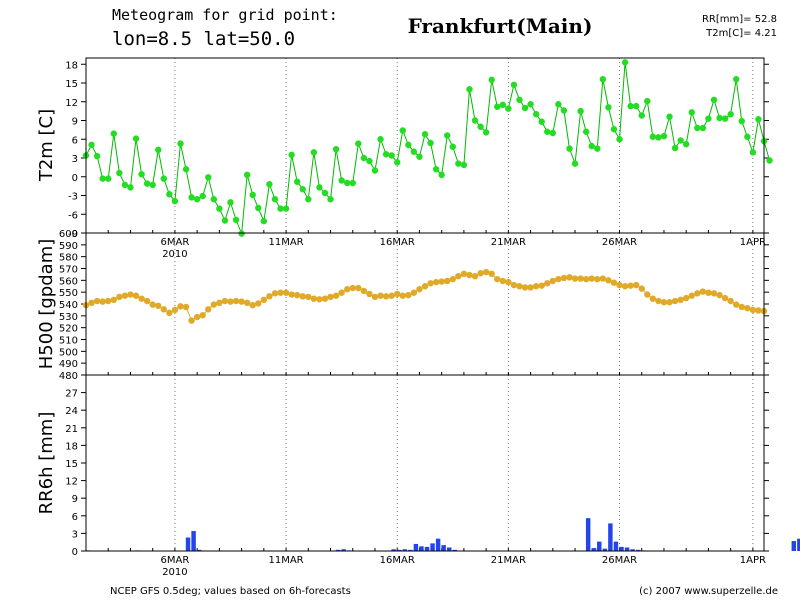 This screenshot has height=600, width=800. Describe the element at coordinates (397, 242) in the screenshot. I see `x-tick-label: 16MAR` at that location.